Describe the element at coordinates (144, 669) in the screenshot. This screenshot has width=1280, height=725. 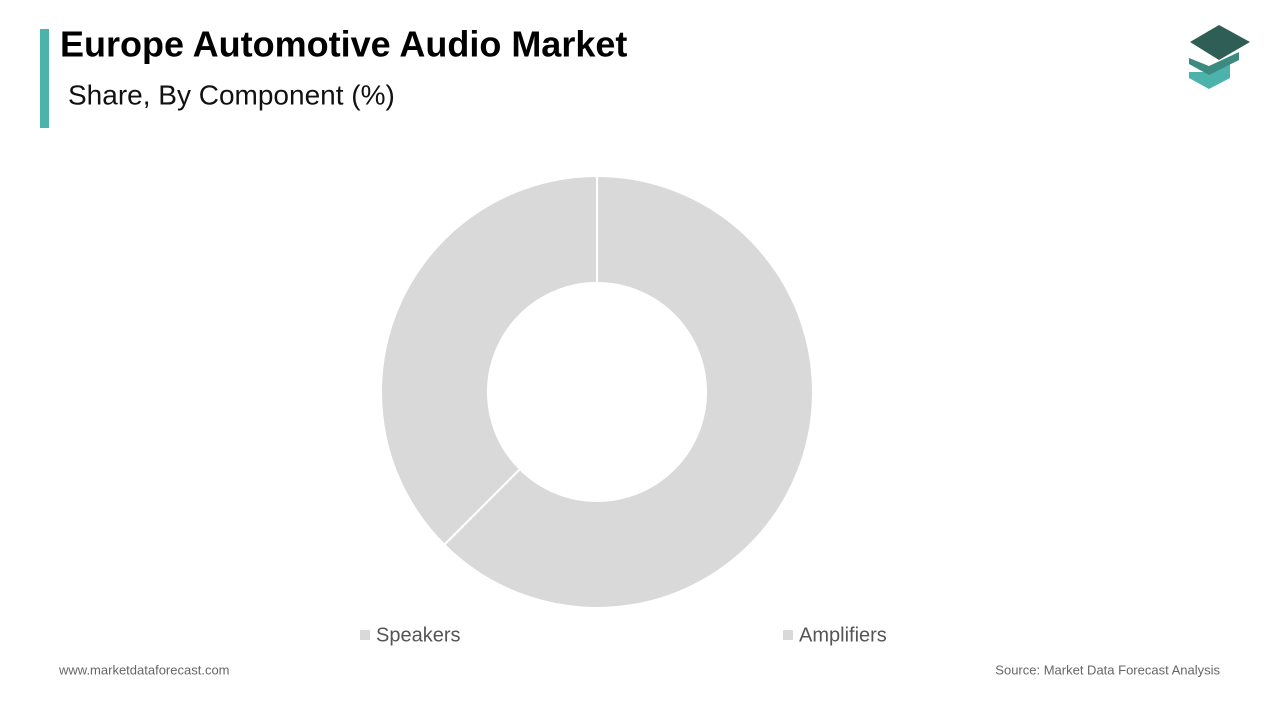
I see `website: www.marketdataforecast.com` at that location.